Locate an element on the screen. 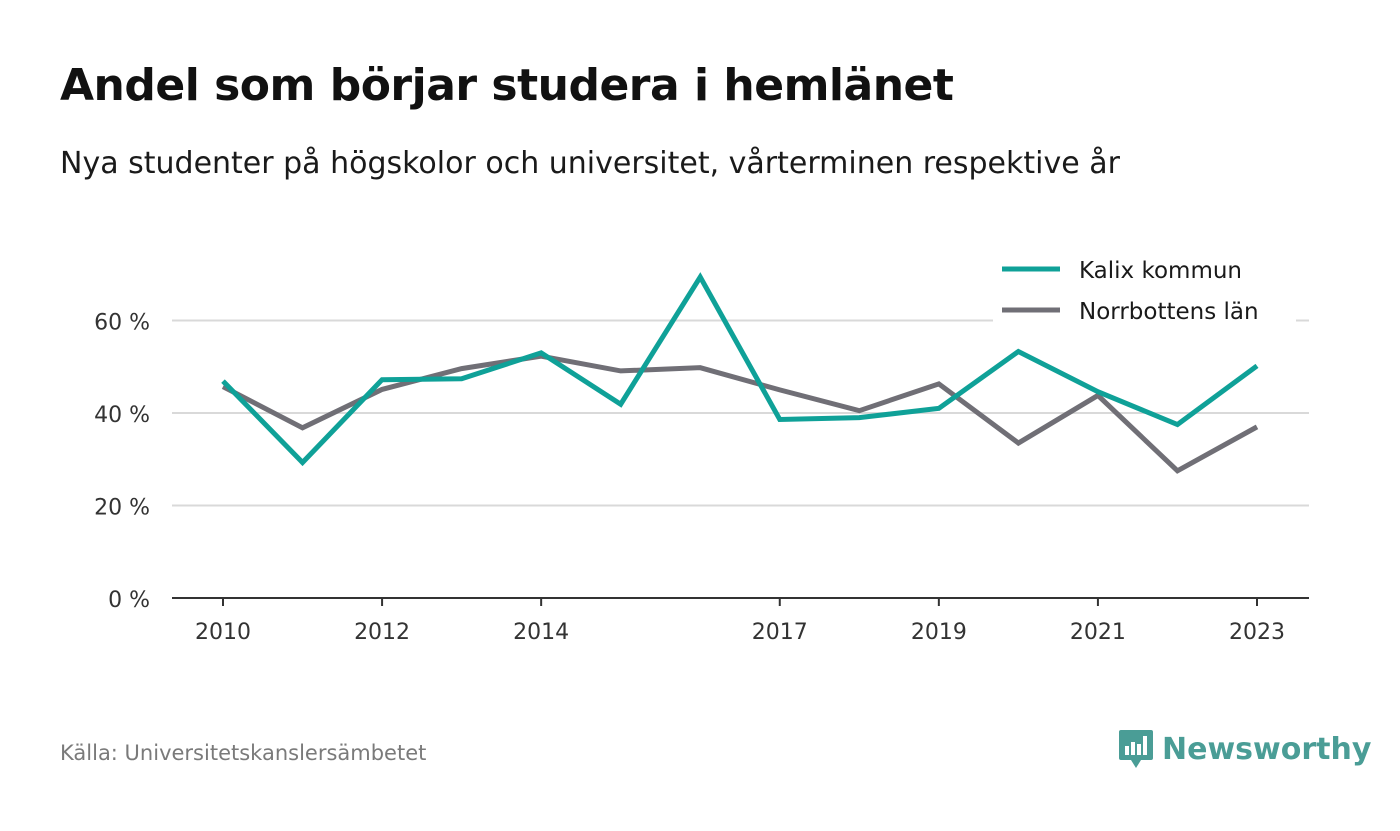 This screenshot has width=1400, height=831. y-tick-label: 20 % is located at coordinates (122, 508).